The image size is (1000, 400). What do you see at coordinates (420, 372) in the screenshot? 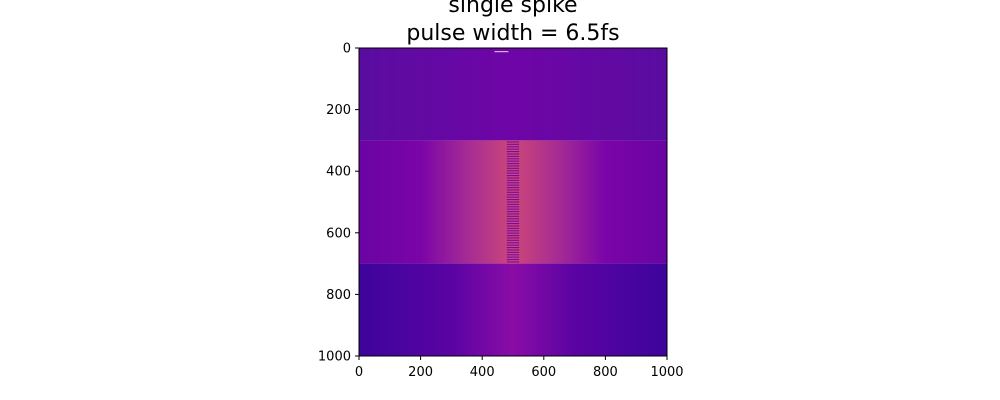
I see `x-tick-label: 200` at bounding box center [420, 372].